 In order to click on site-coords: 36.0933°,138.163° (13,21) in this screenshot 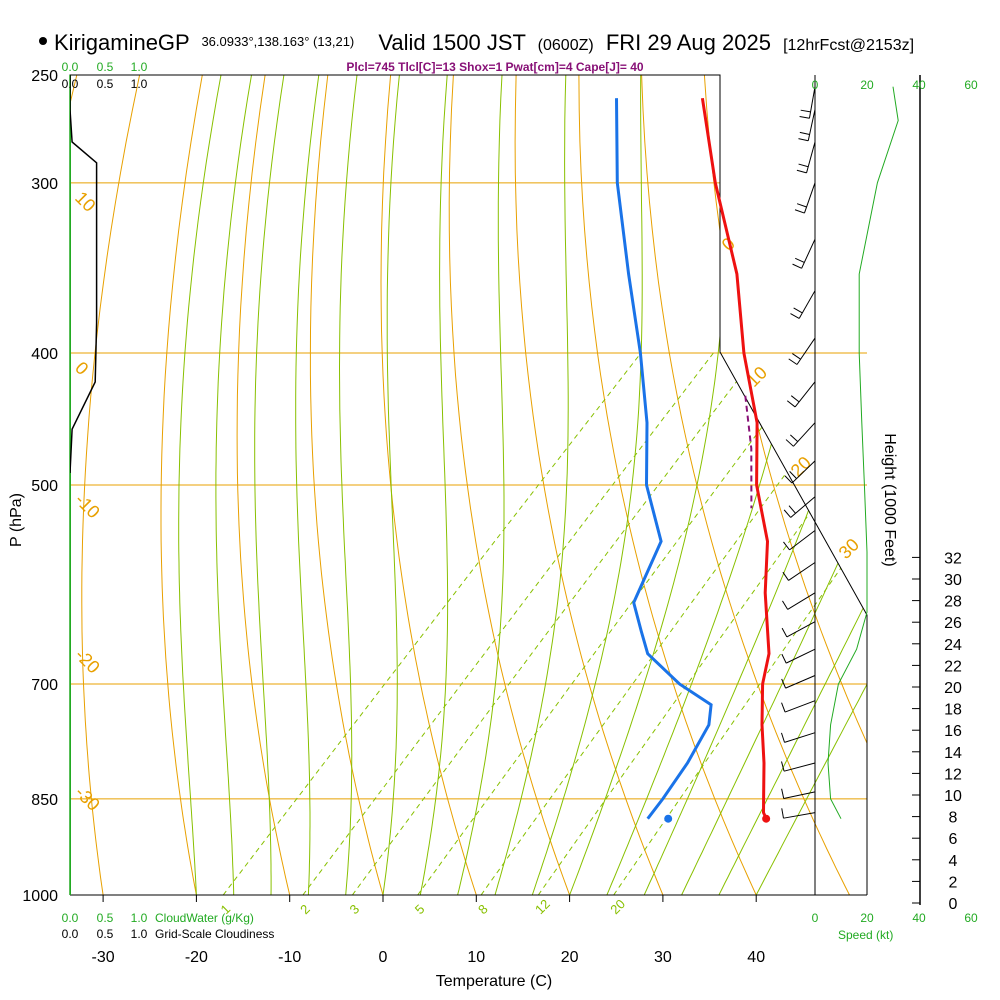, I will do `click(277, 41)`.